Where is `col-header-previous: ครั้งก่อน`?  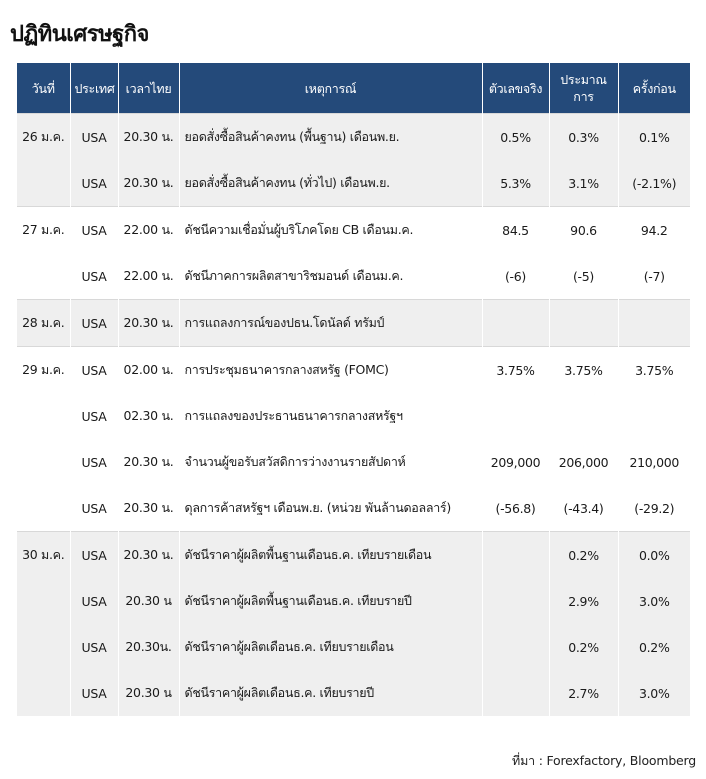
col-header-previous: ครั้งก่อน is located at coordinates (654, 88).